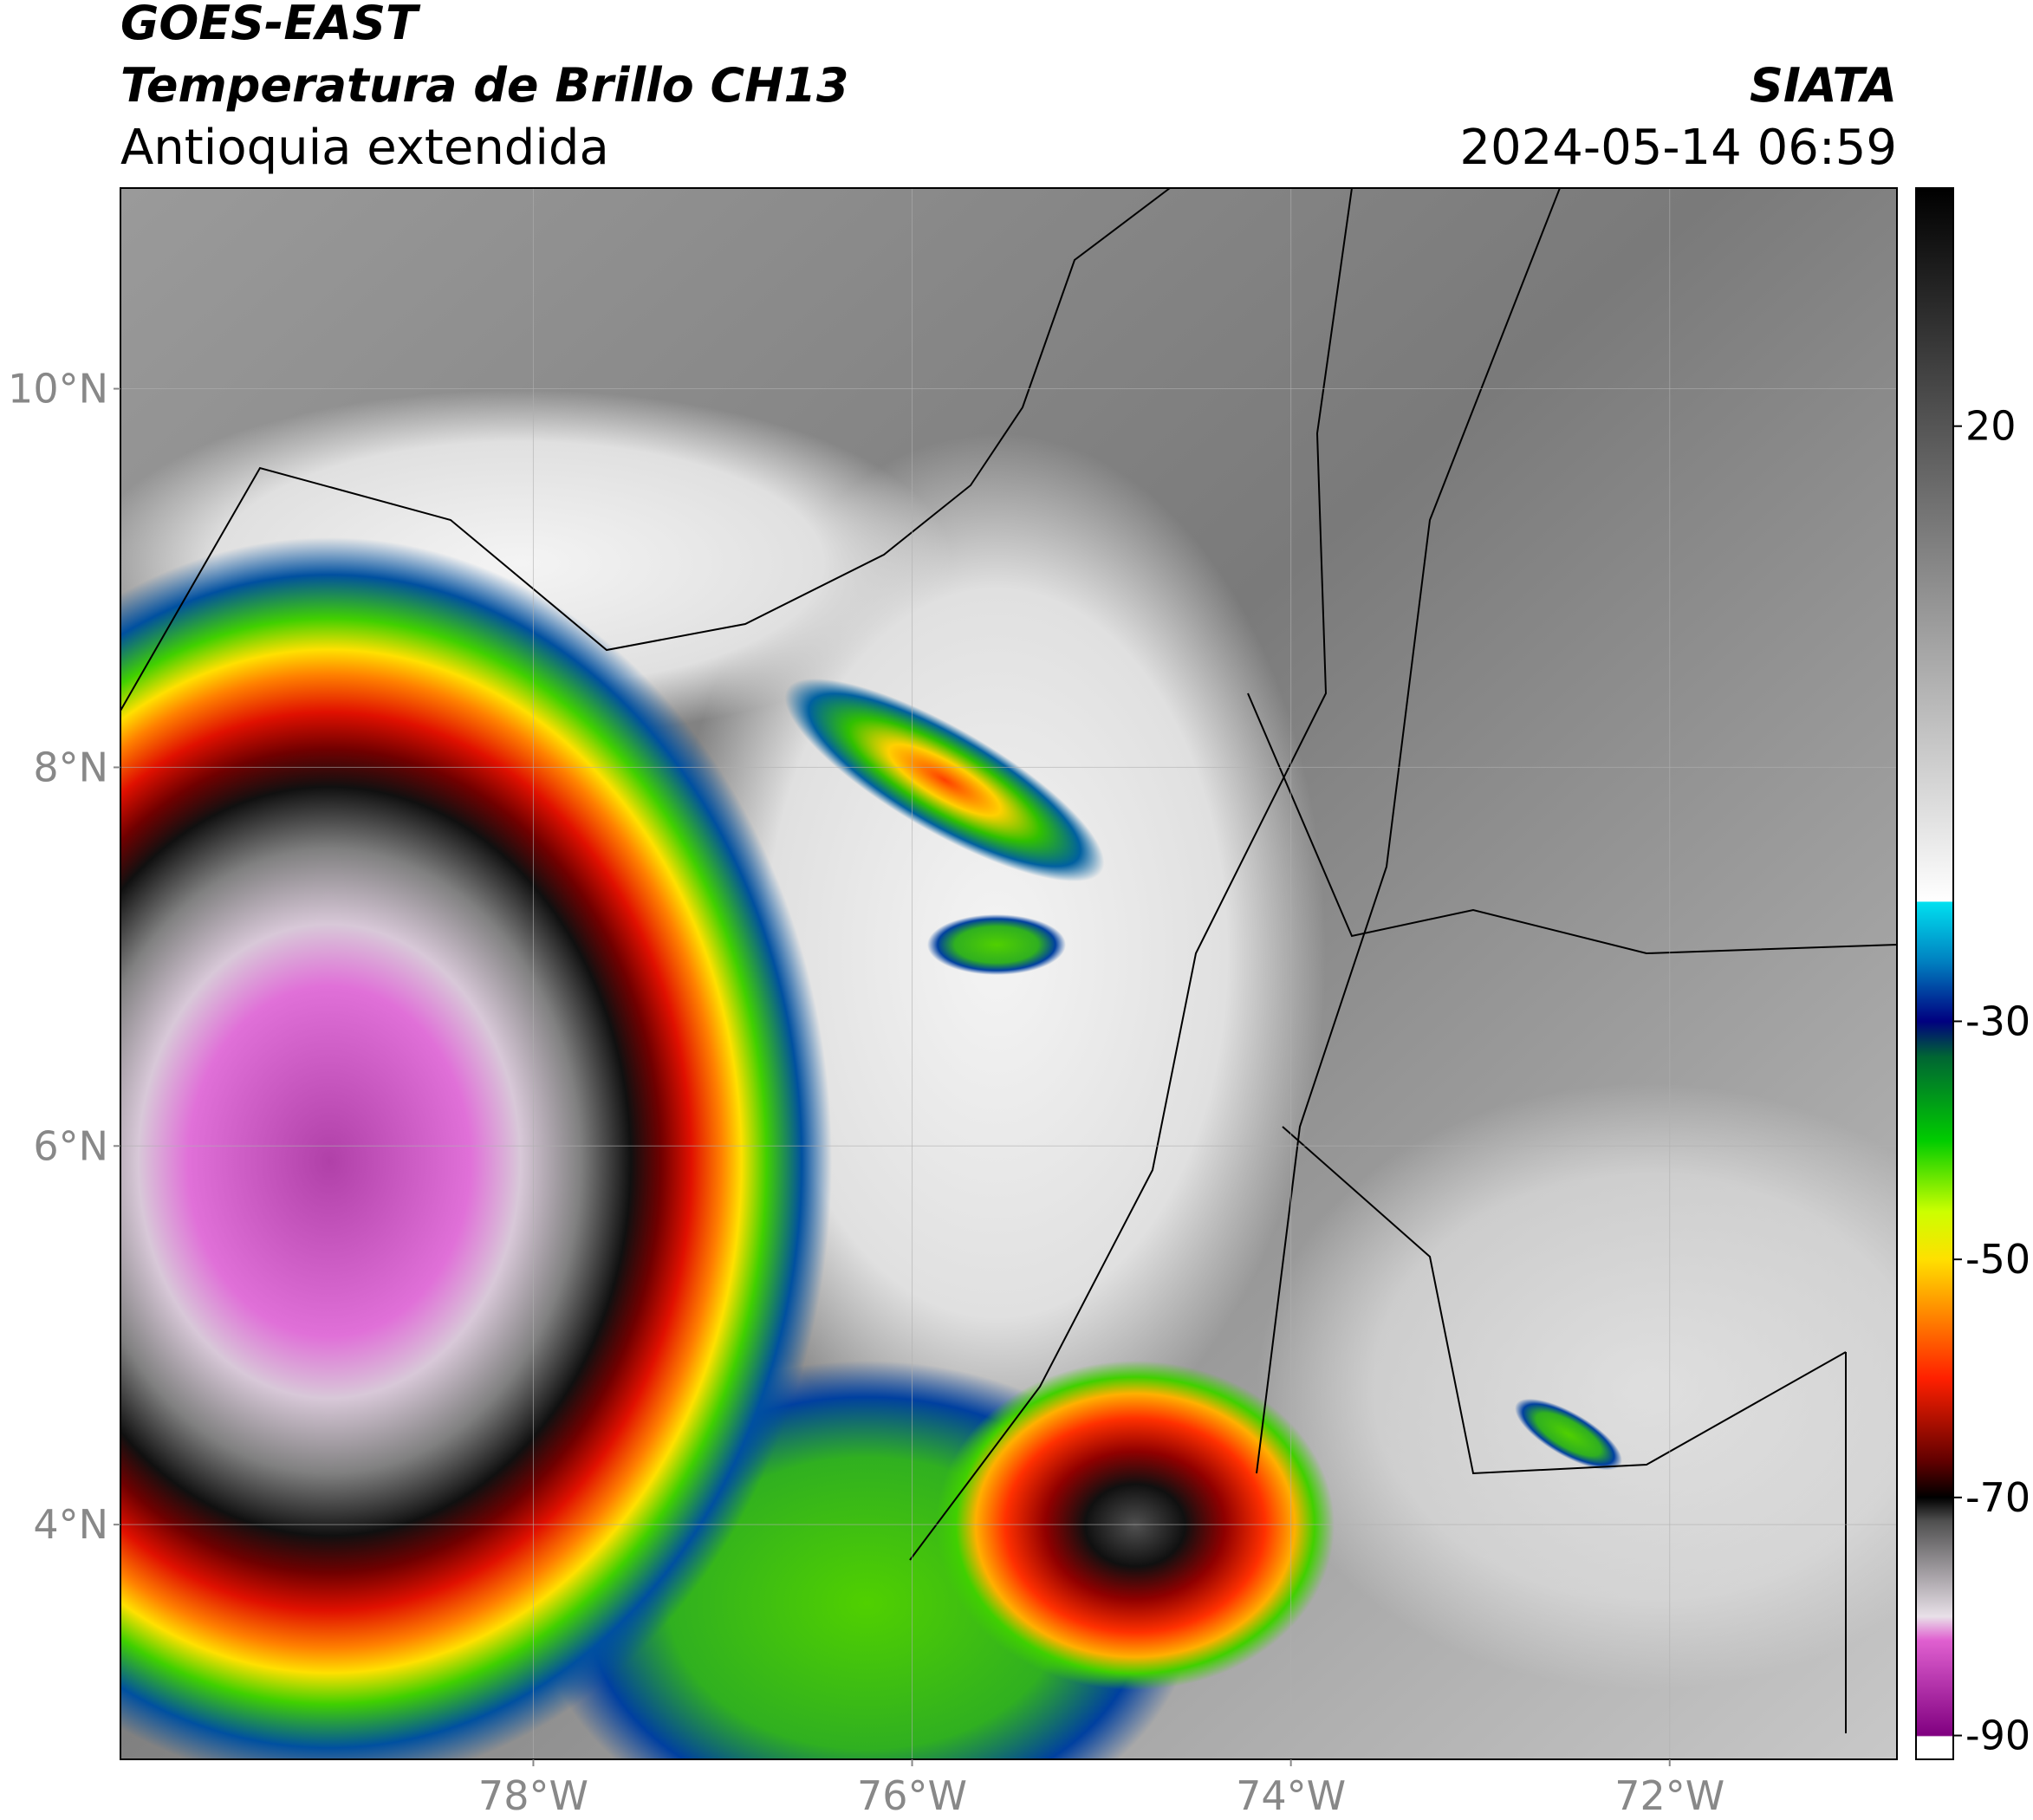 The height and width of the screenshot is (1820, 2033). Describe the element at coordinates (58, 389) in the screenshot. I see `lat-tick-label: 10°N` at that location.